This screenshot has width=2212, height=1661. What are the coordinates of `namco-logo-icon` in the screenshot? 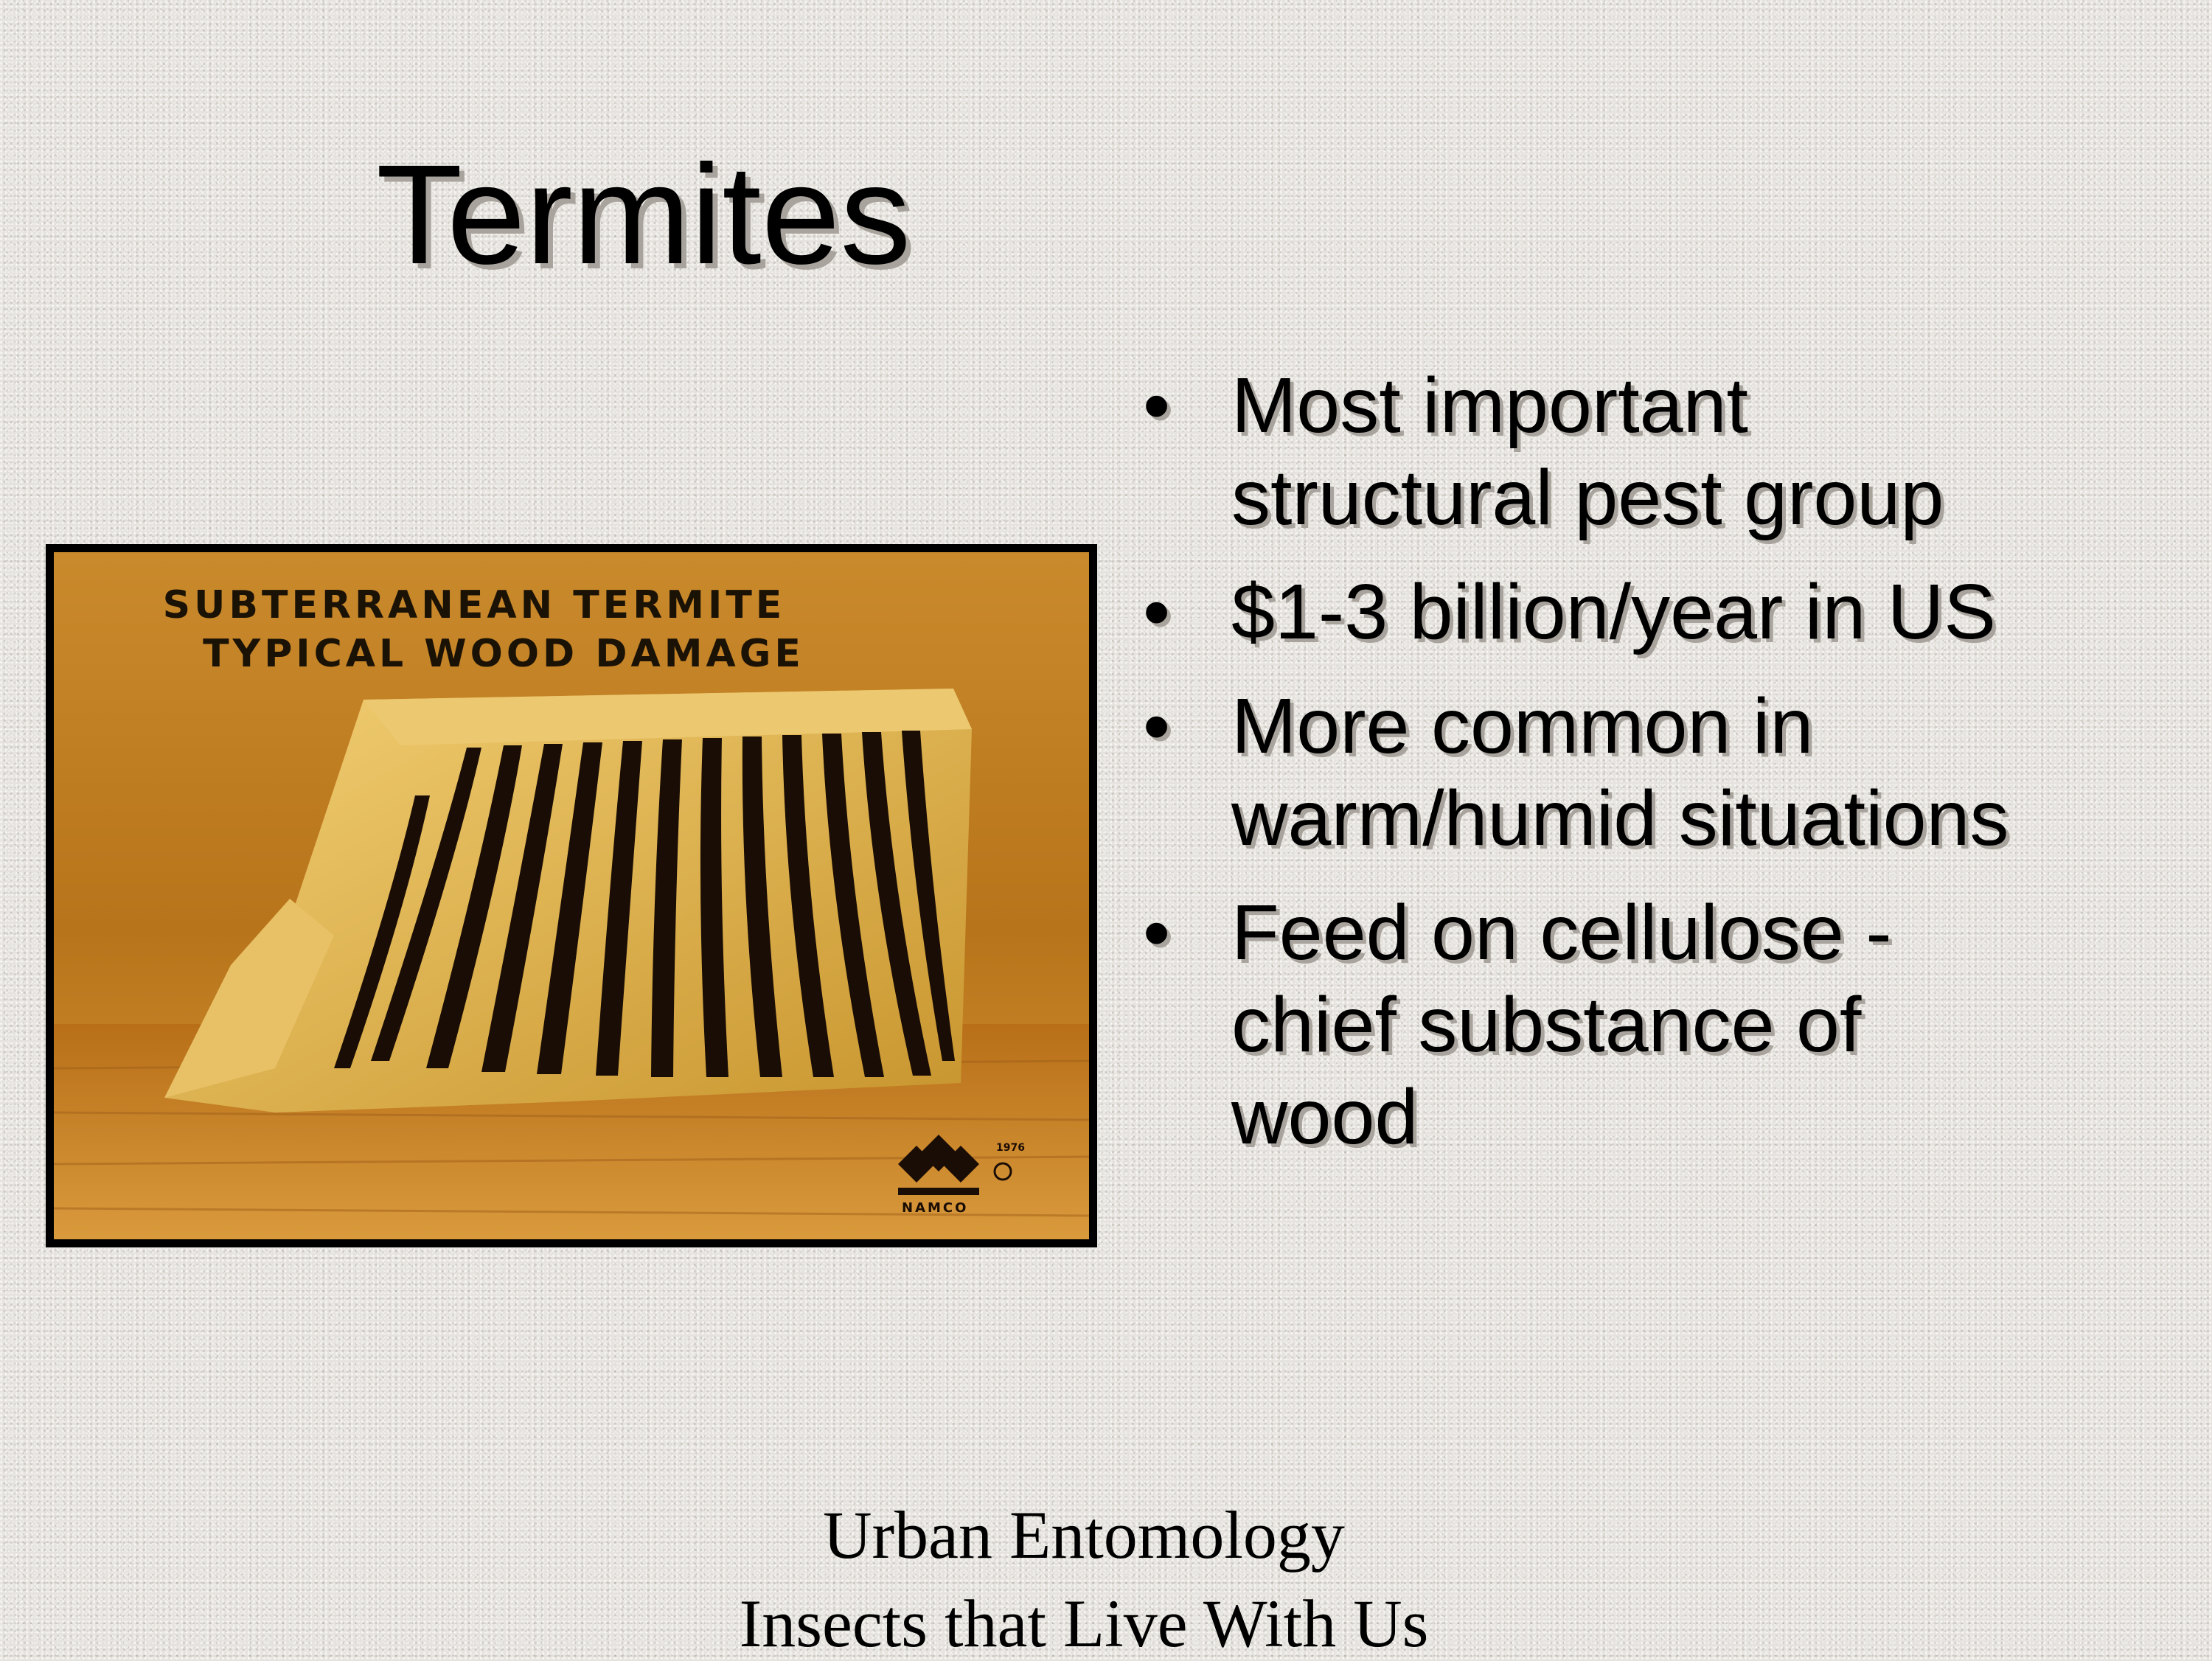 It's located at (955, 1165).